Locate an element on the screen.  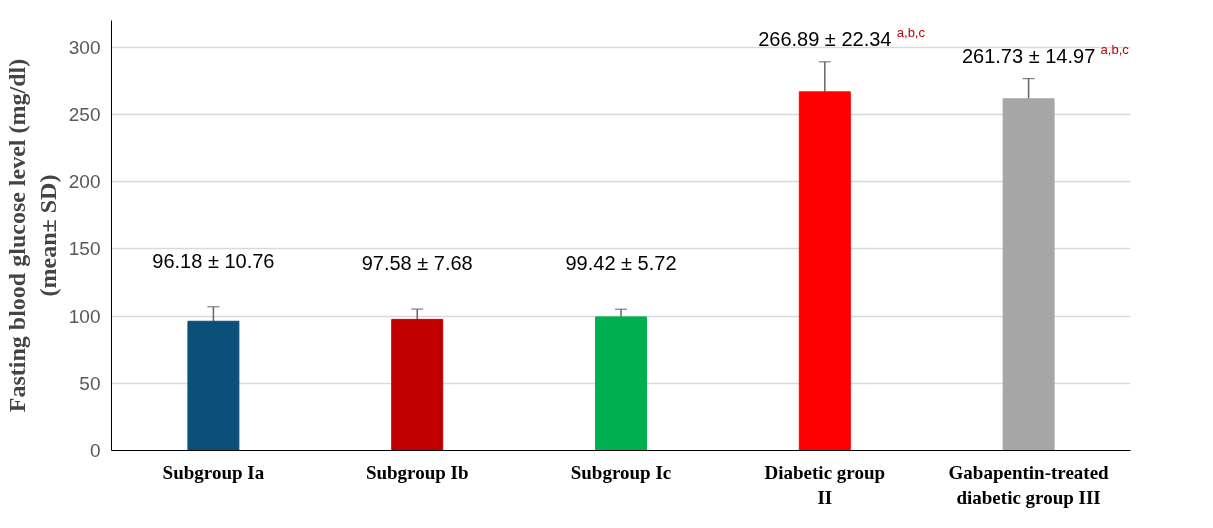
y-tick-label: 150 is located at coordinates (84, 249).